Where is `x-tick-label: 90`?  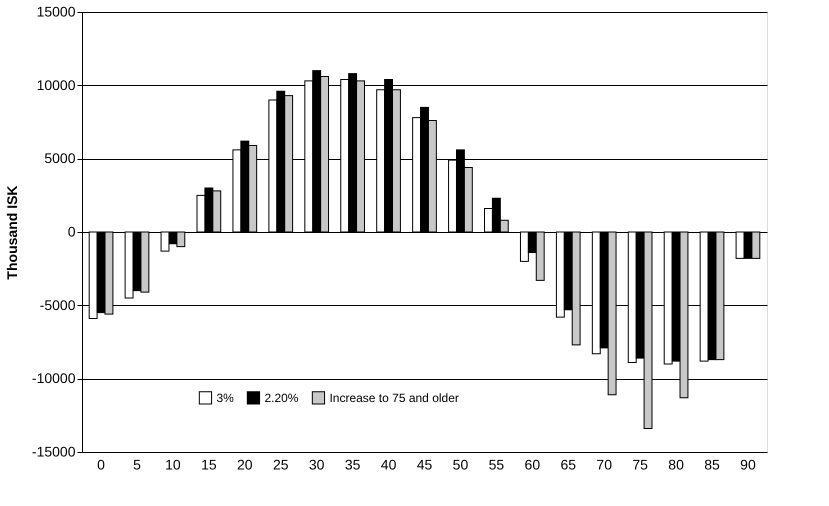
x-tick-label: 90 is located at coordinates (748, 464).